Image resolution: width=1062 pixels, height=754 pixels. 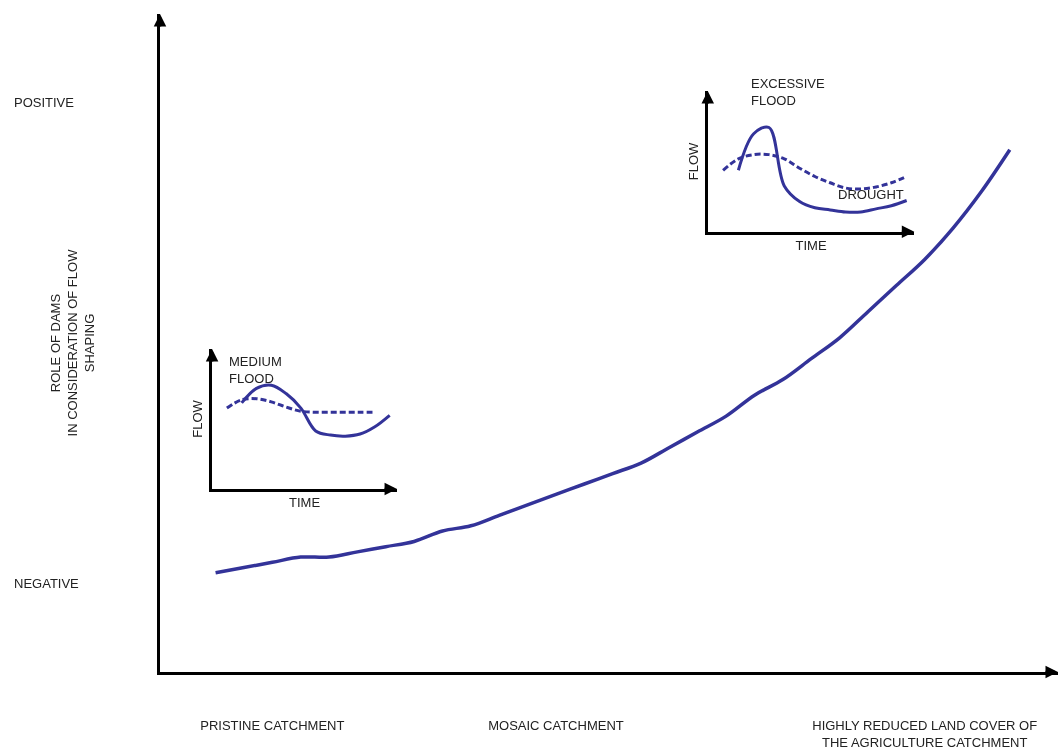 What do you see at coordinates (556, 726) in the screenshot?
I see `x-tick-label: MOSAIC CATCHMENT` at bounding box center [556, 726].